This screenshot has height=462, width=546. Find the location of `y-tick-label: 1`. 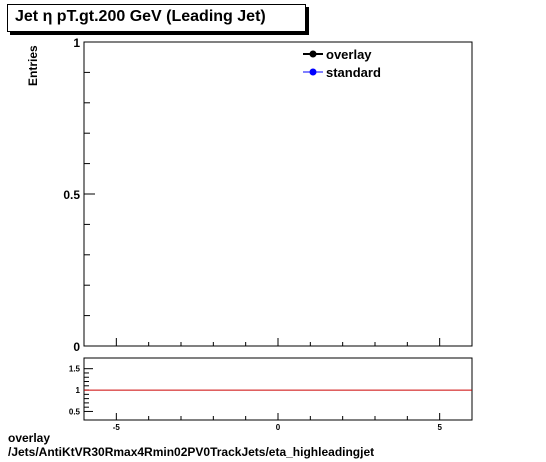

y-tick-label: 1 is located at coordinates (76, 43).